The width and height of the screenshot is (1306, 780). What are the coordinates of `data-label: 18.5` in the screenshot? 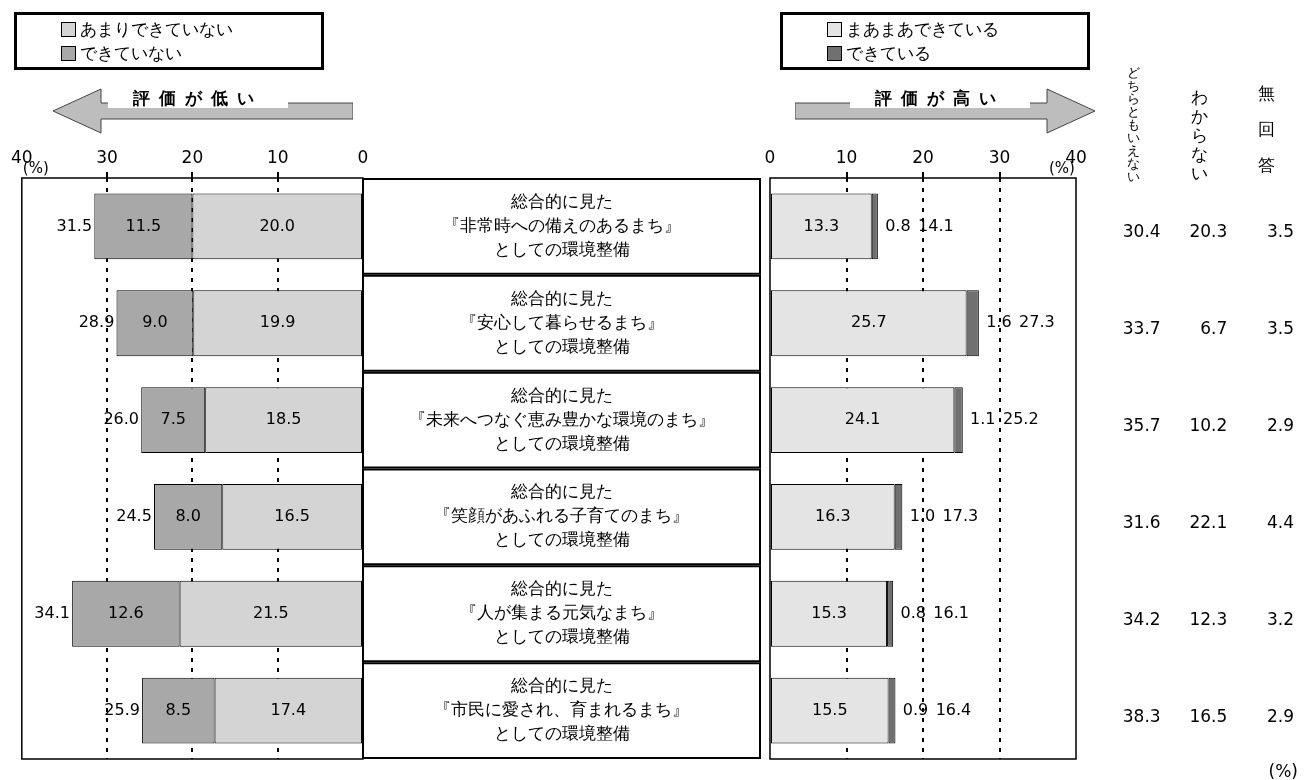 It's located at (283, 419).